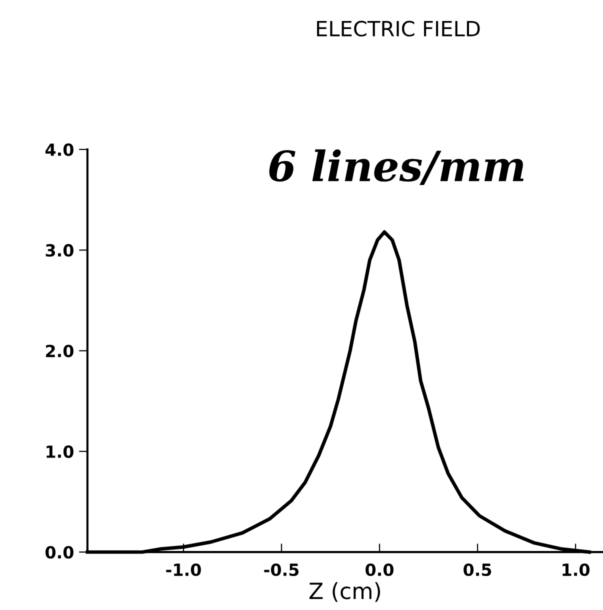  What do you see at coordinates (281, 569) in the screenshot?
I see `x-tick-label: -0.5` at bounding box center [281, 569].